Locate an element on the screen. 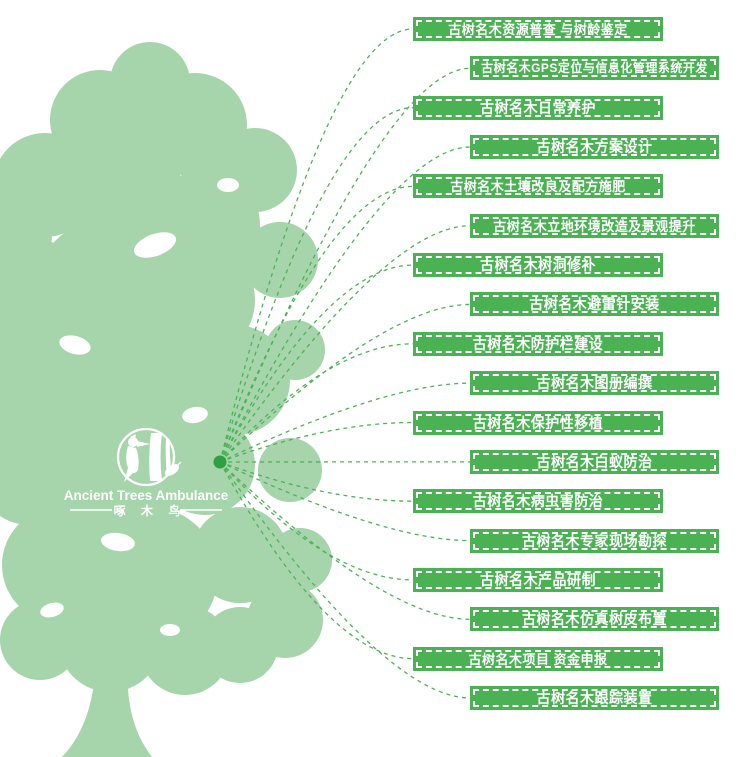 The width and height of the screenshot is (749, 757). logo: Ancient Trees Ambulance 啄 木 鸟 is located at coordinates (146, 472).